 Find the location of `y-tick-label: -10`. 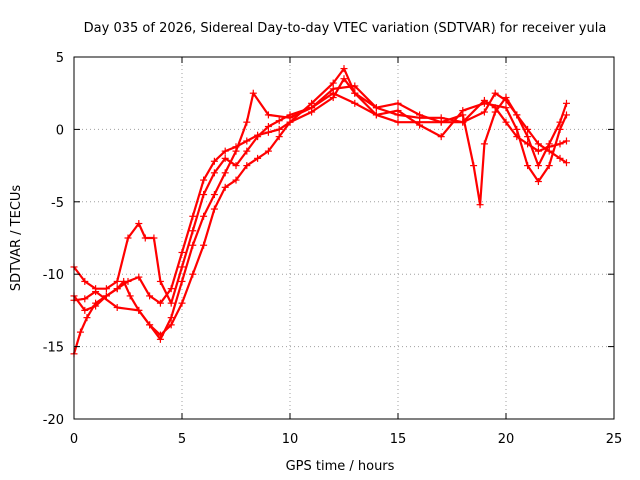

y-tick-label: -10 is located at coordinates (53, 275).